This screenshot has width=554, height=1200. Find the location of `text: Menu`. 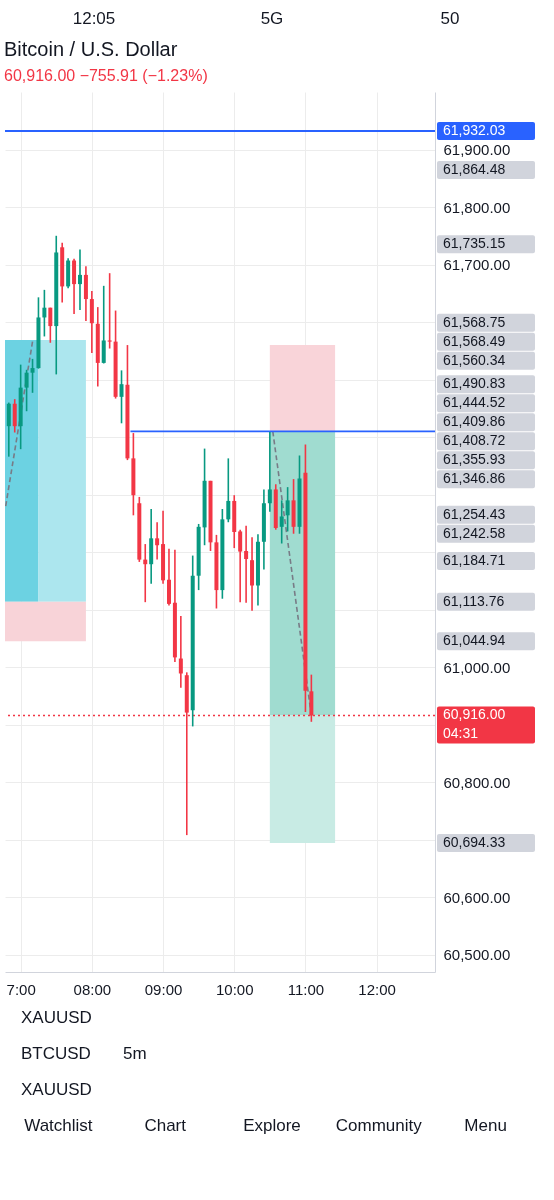

text: Menu is located at coordinates (485, 1125).